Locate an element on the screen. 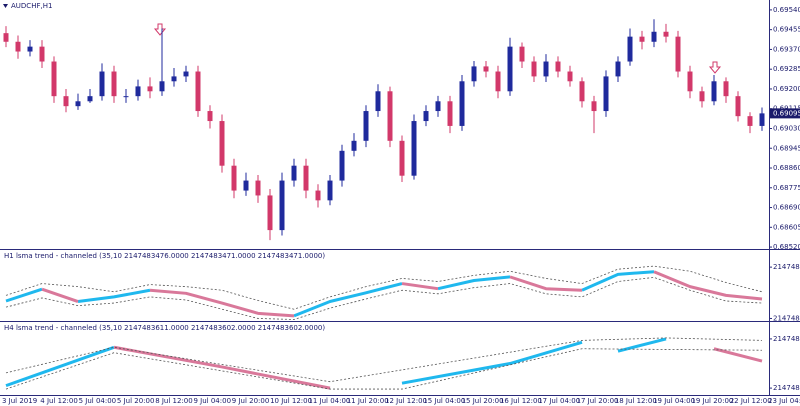  symbol-title: AUDCHF,H1 is located at coordinates (31, 6).